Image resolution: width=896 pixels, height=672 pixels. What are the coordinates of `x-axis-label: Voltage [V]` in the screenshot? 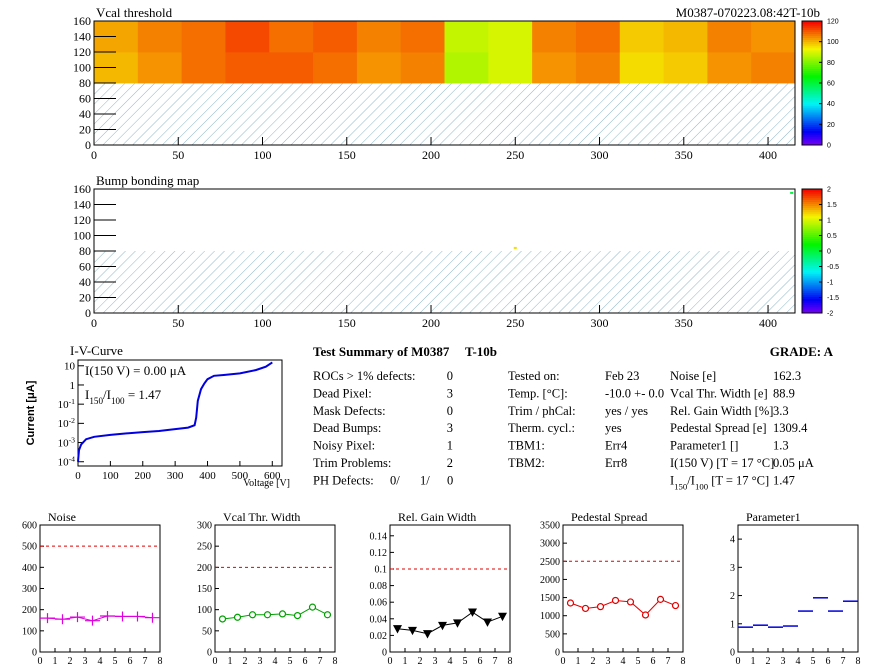 It's located at (266, 483).